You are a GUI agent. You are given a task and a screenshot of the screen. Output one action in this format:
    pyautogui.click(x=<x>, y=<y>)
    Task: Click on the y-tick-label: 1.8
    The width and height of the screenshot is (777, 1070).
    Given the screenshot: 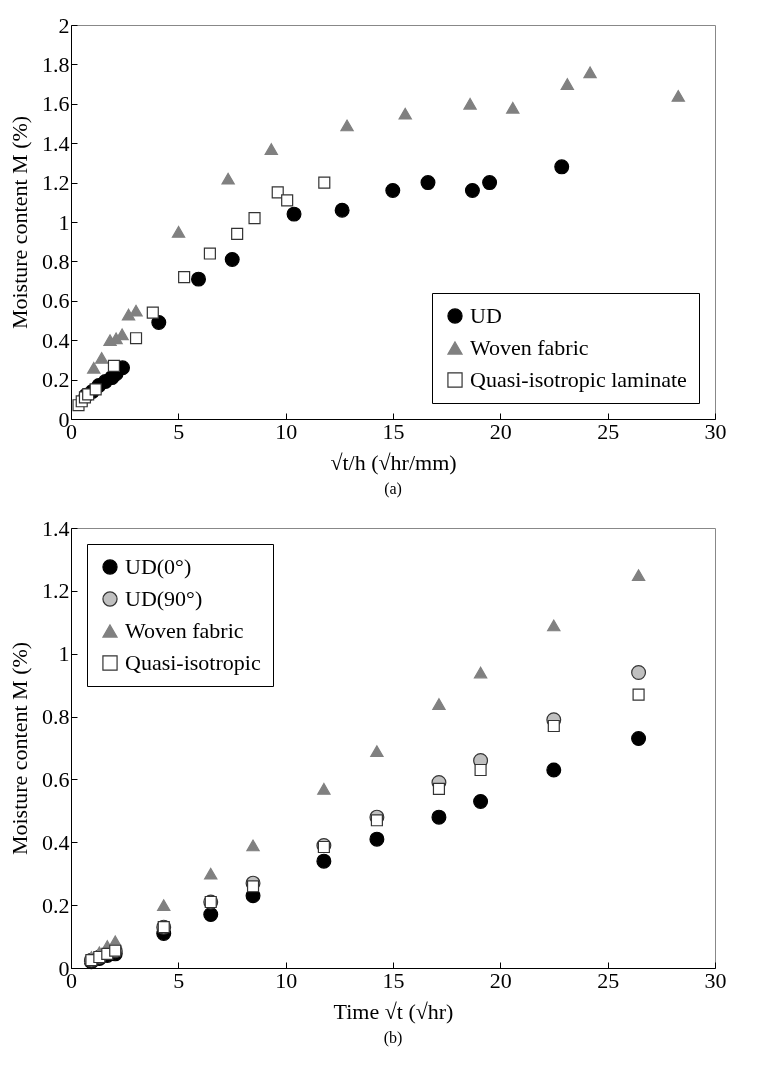 What is the action you would take?
    pyautogui.click(x=56, y=64)
    